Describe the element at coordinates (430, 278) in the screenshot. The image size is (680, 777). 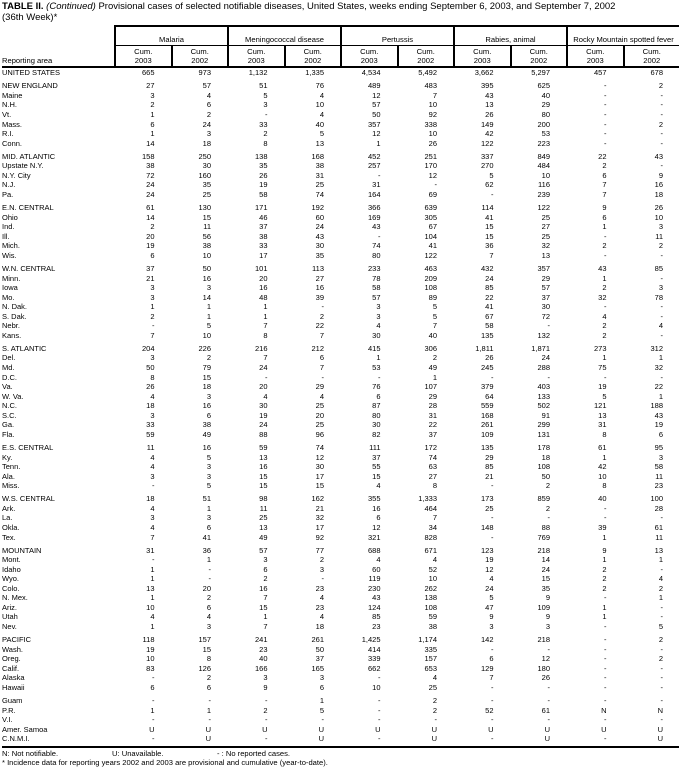
I see `data-cell: 209` at that location.